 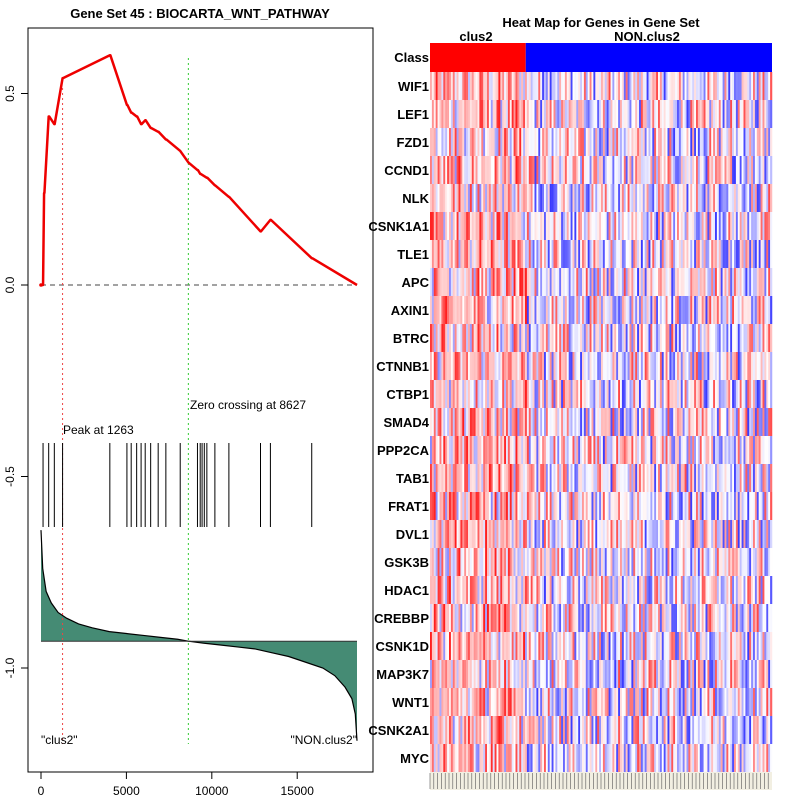 What do you see at coordinates (59, 740) in the screenshot?
I see `left-class-label: "clus2"` at bounding box center [59, 740].